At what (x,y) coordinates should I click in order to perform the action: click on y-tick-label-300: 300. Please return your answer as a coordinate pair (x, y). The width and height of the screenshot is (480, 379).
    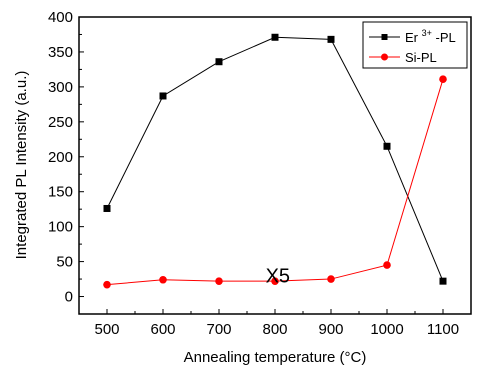
    Looking at the image, I should click on (60, 87).